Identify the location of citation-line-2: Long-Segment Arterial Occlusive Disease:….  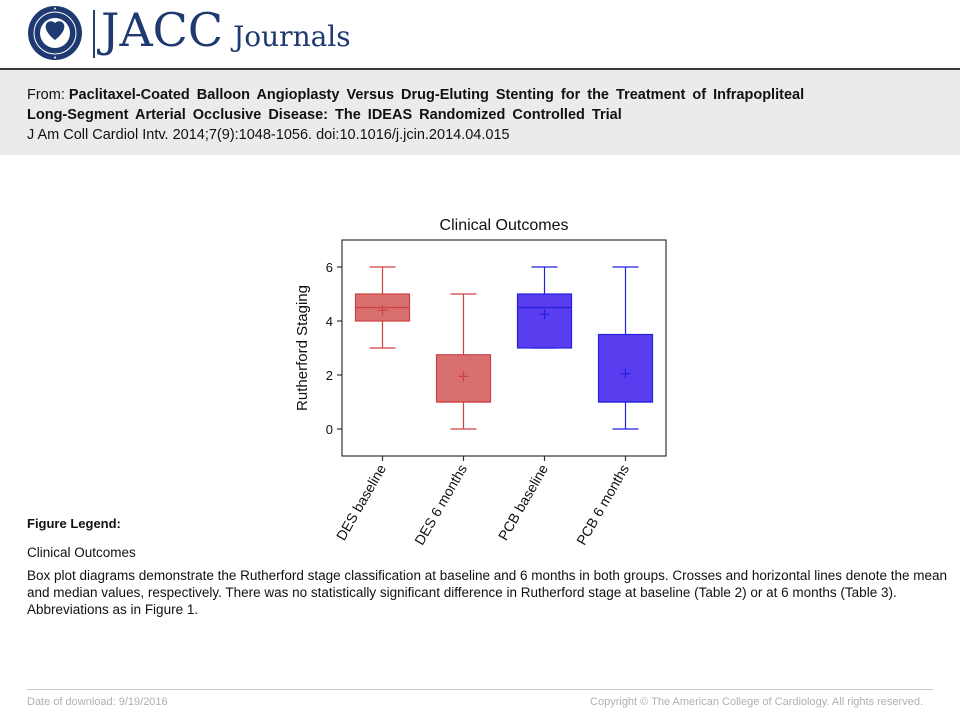
(324, 115).